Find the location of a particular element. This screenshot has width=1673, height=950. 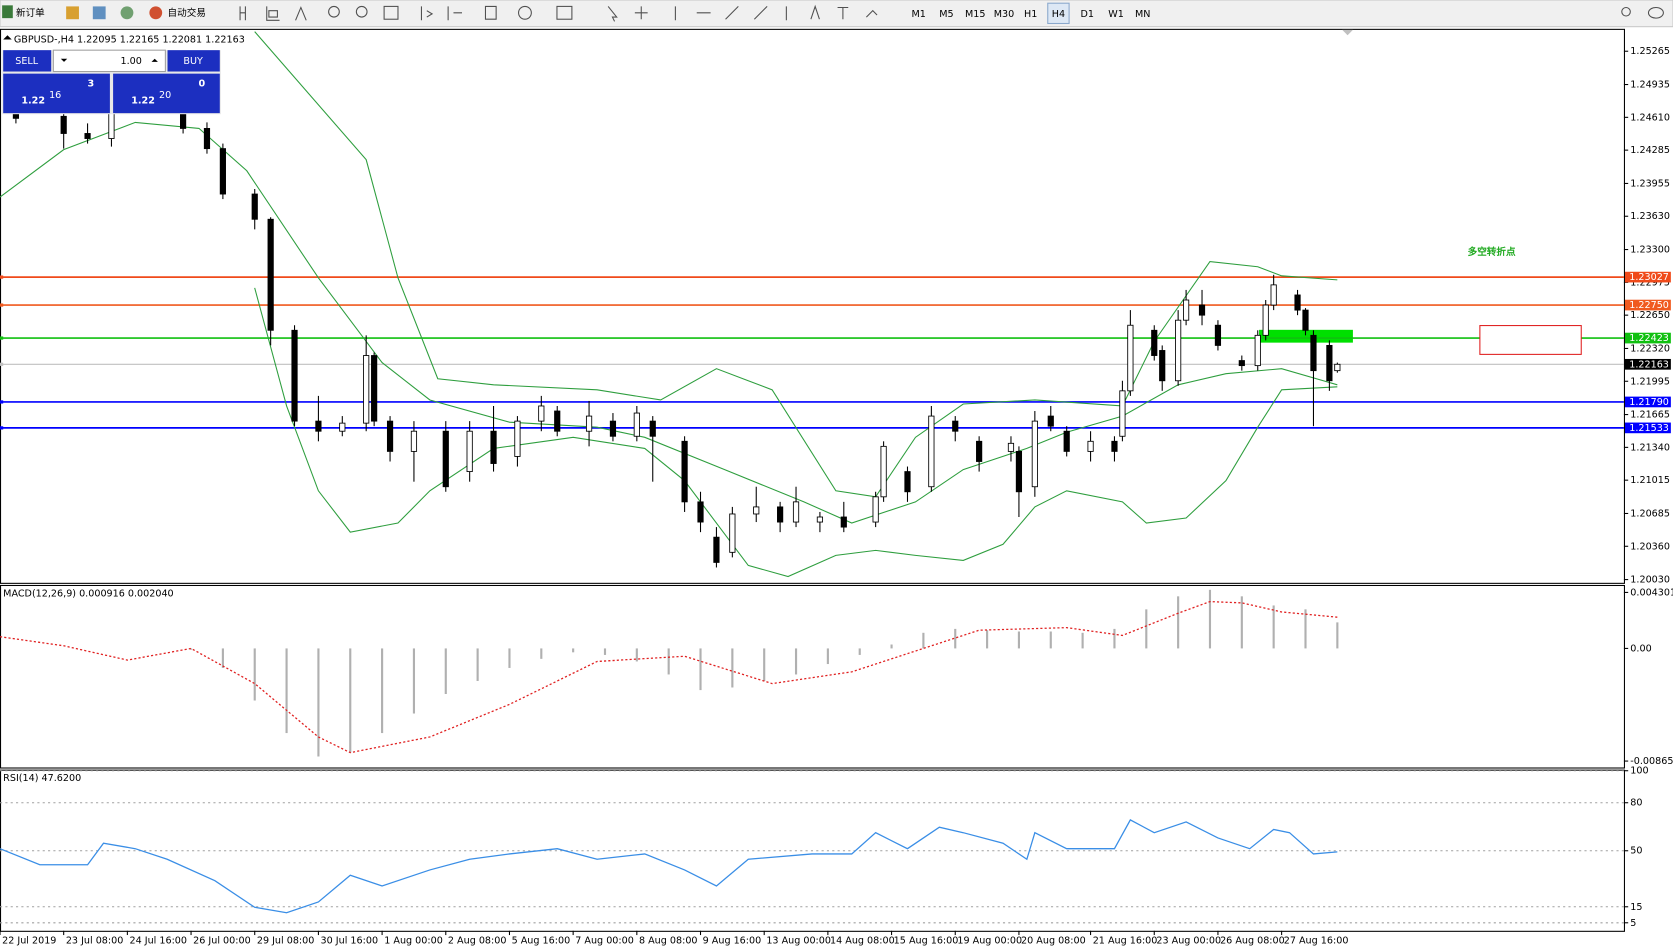

ask-big: 20 is located at coordinates (165, 95).